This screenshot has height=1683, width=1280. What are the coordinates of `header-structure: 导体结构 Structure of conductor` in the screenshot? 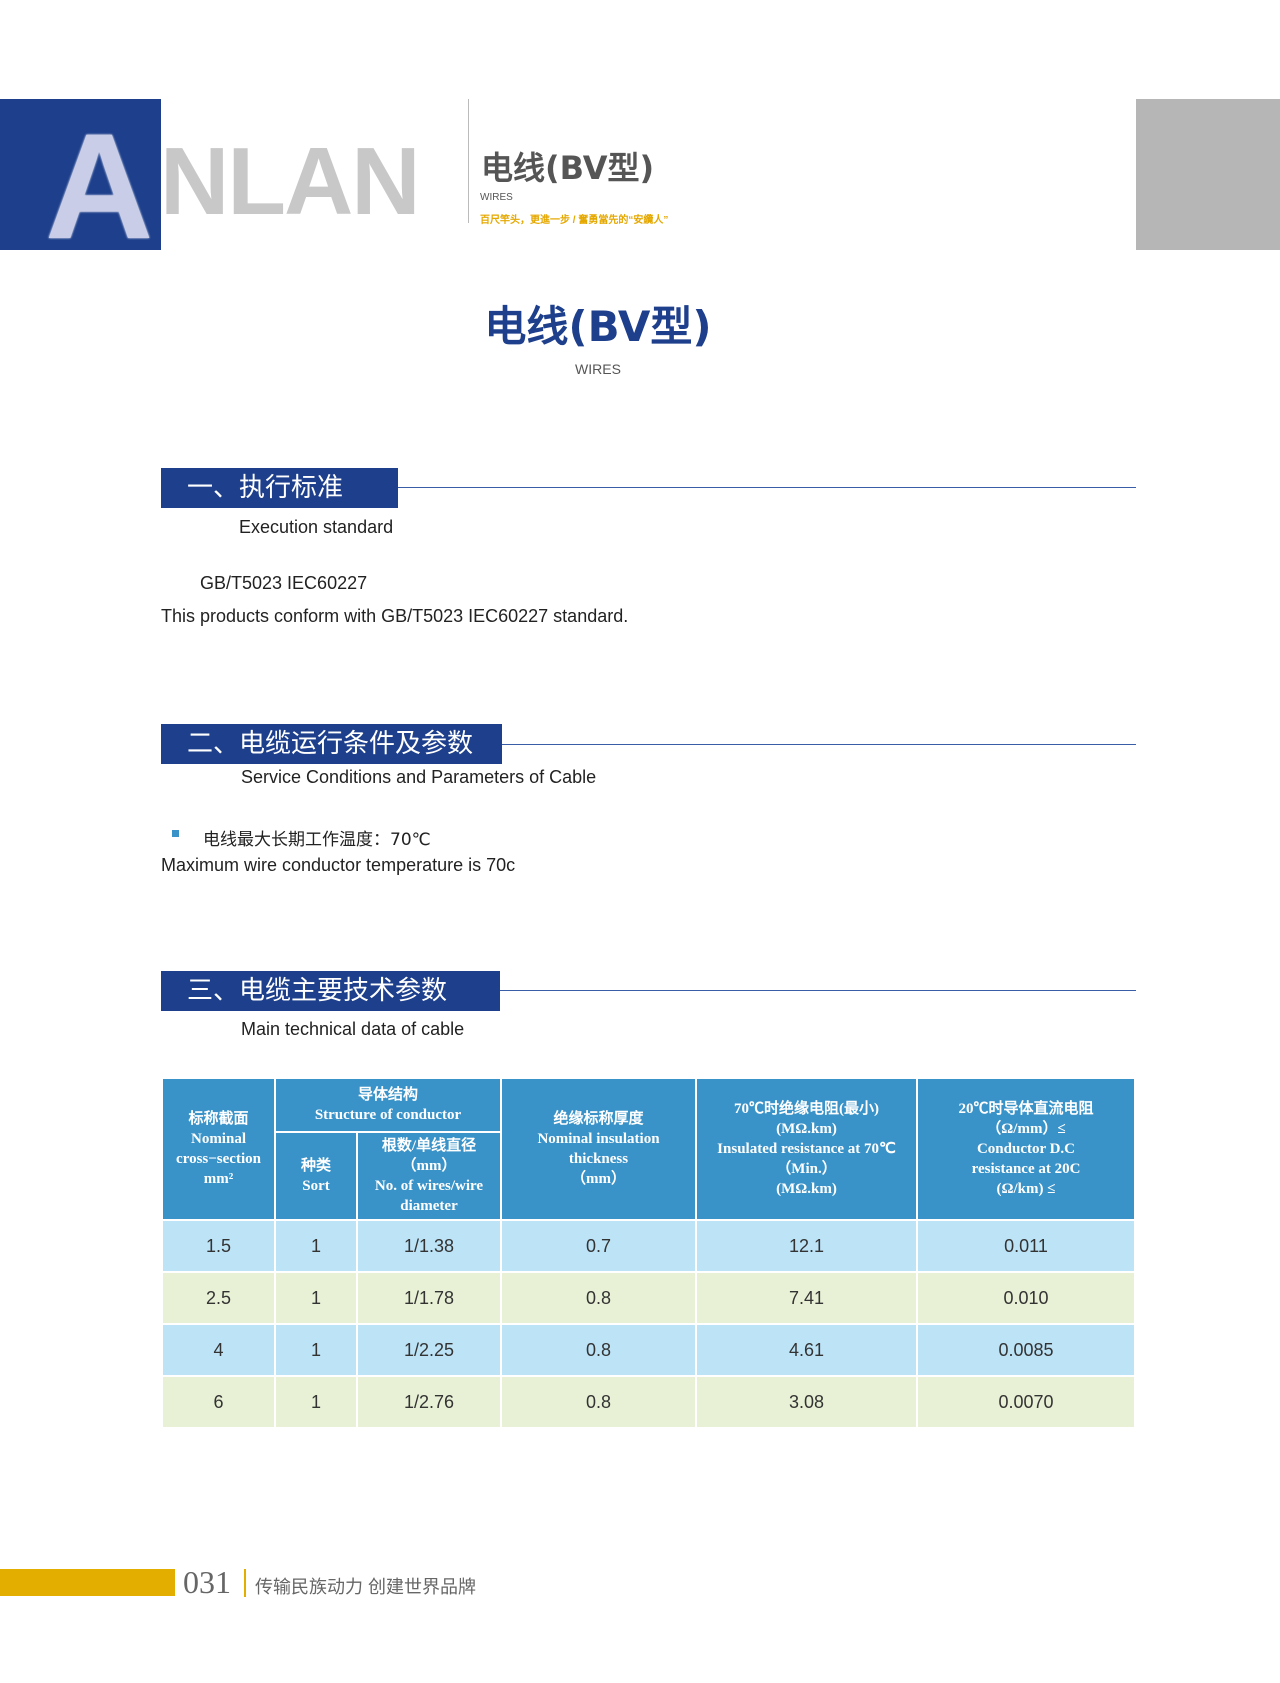 It's located at (388, 1105).